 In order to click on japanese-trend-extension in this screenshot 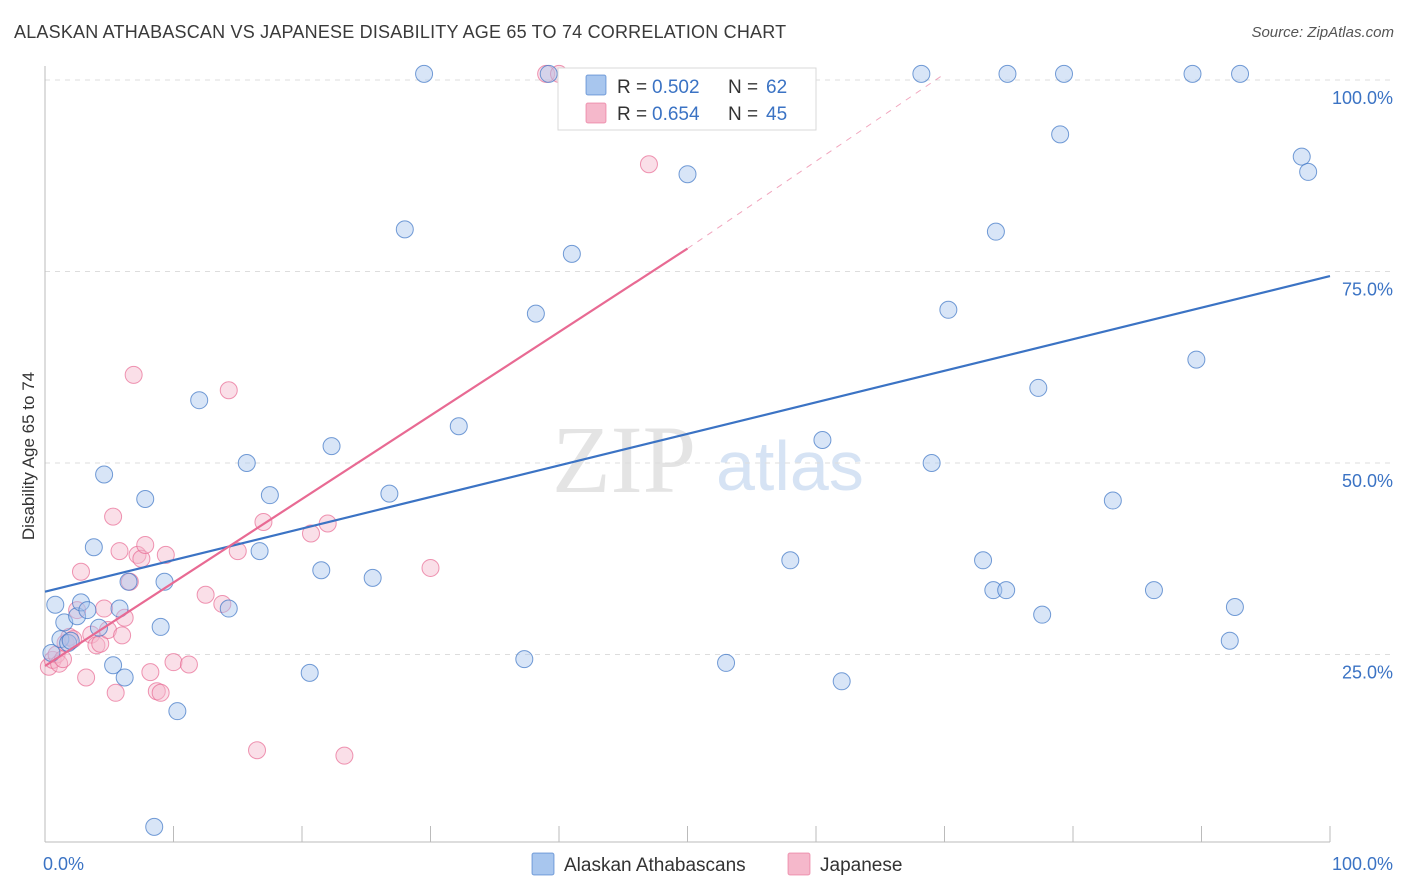, I will do `click(816, 161)`.